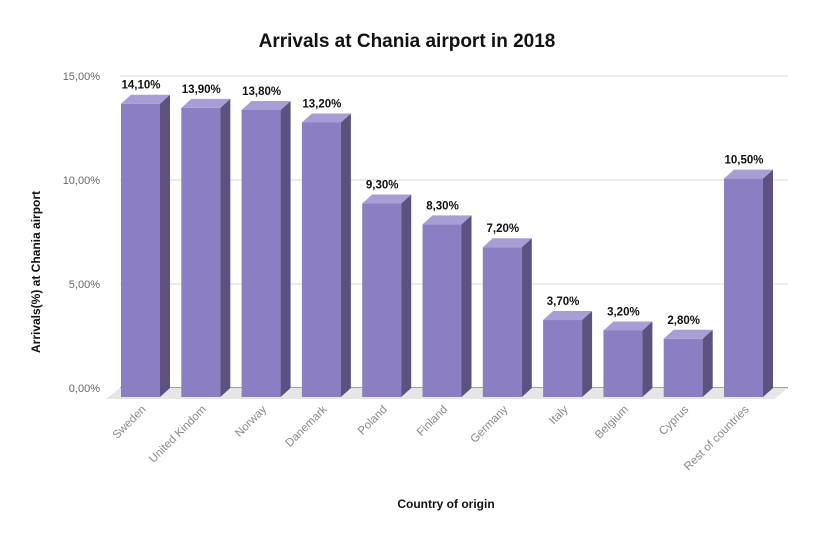 This screenshot has height=538, width=814. What do you see at coordinates (489, 424) in the screenshot?
I see `category-label: Germany` at bounding box center [489, 424].